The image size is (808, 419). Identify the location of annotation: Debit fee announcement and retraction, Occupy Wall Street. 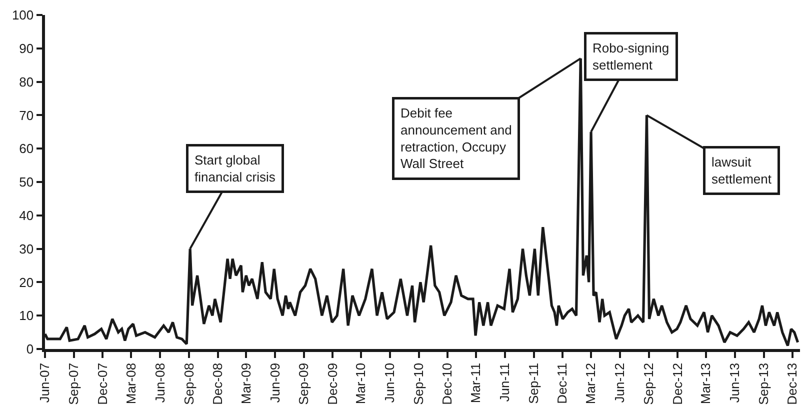
(456, 139).